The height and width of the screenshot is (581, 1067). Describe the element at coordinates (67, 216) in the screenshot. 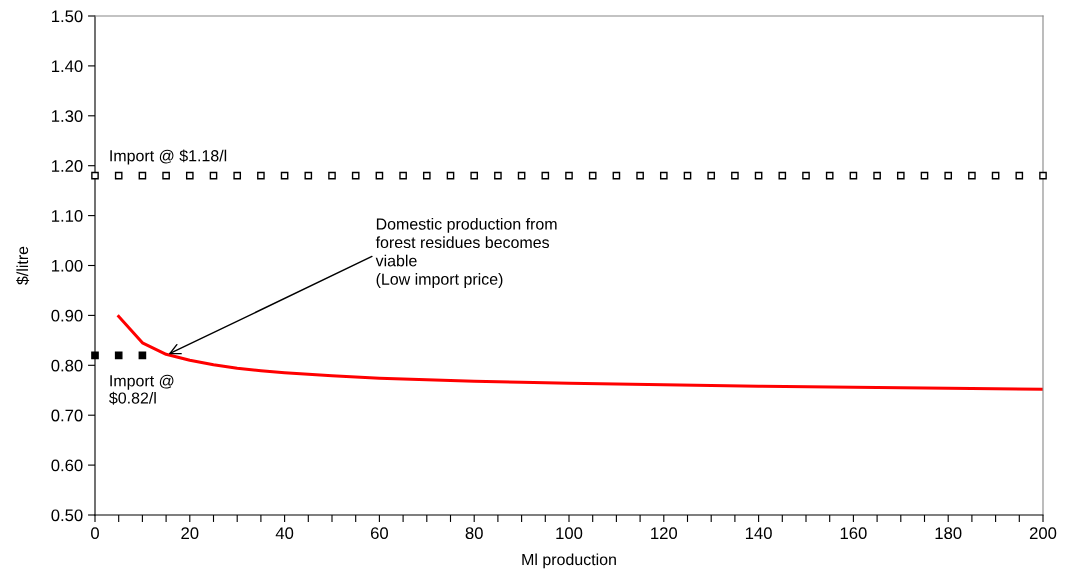

I see `y-tick-label: 1.10` at that location.